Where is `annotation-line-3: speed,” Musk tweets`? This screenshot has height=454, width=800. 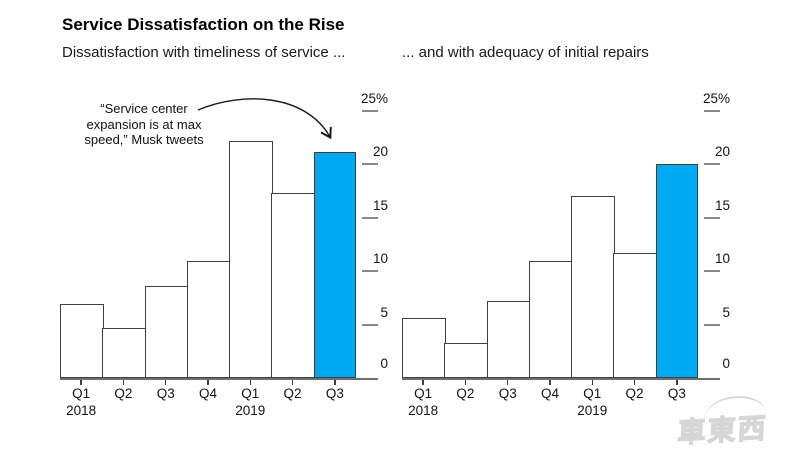
annotation-line-3: speed,” Musk tweets is located at coordinates (144, 139).